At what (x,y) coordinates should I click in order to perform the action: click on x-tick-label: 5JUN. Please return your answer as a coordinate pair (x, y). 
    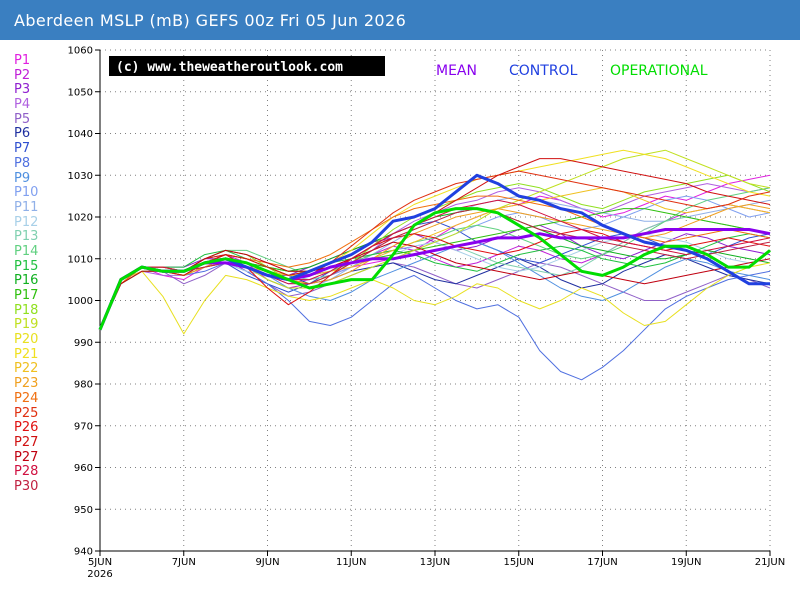
    Looking at the image, I should click on (100, 562).